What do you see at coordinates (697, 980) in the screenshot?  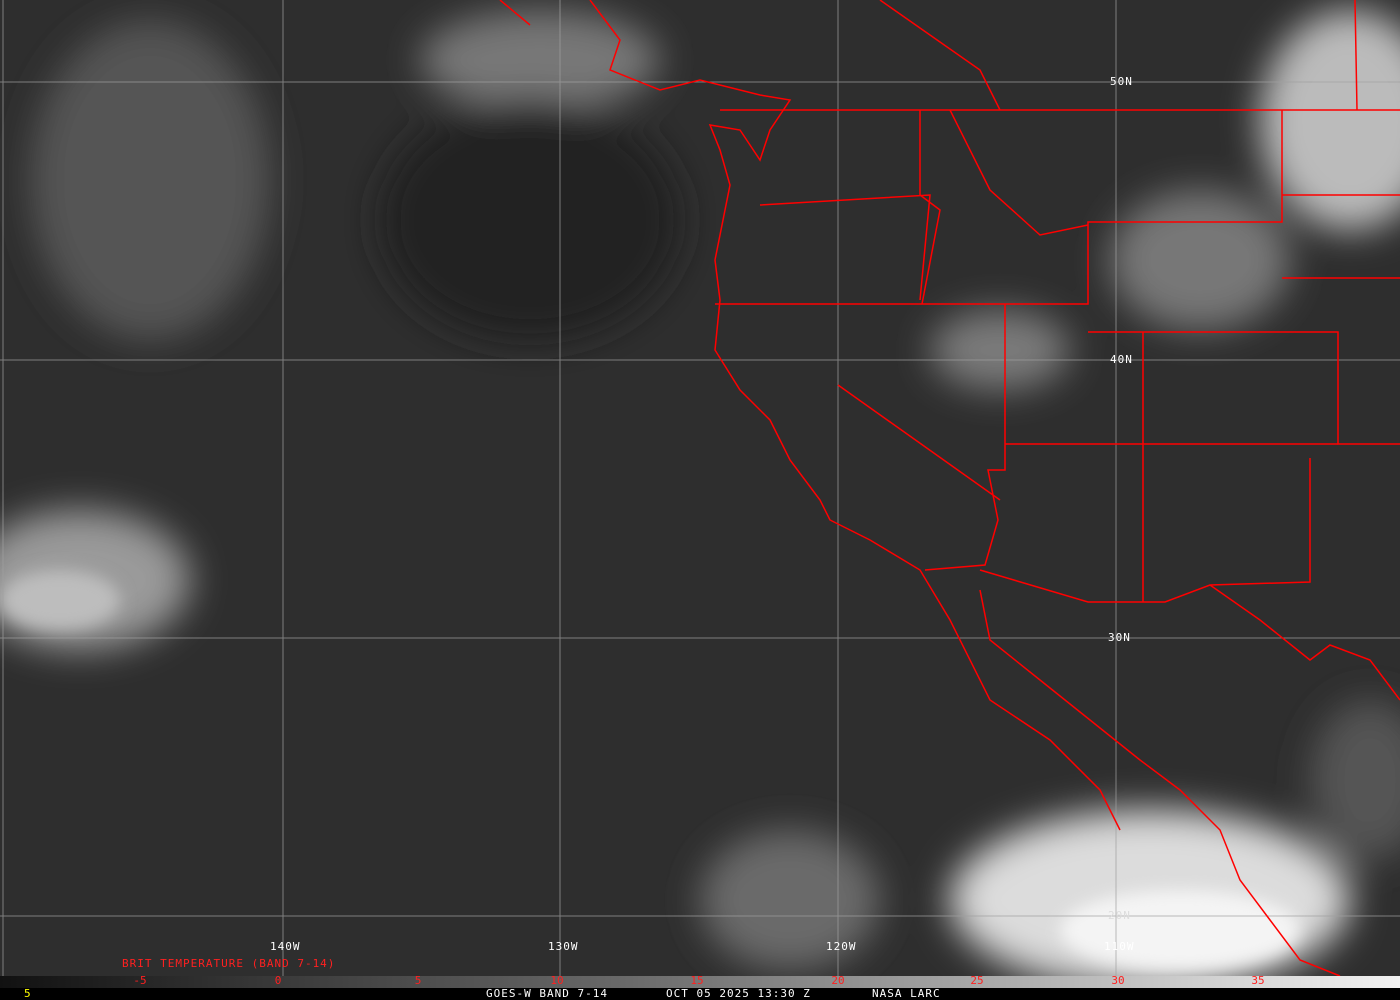 I see `scale-tick: 15` at bounding box center [697, 980].